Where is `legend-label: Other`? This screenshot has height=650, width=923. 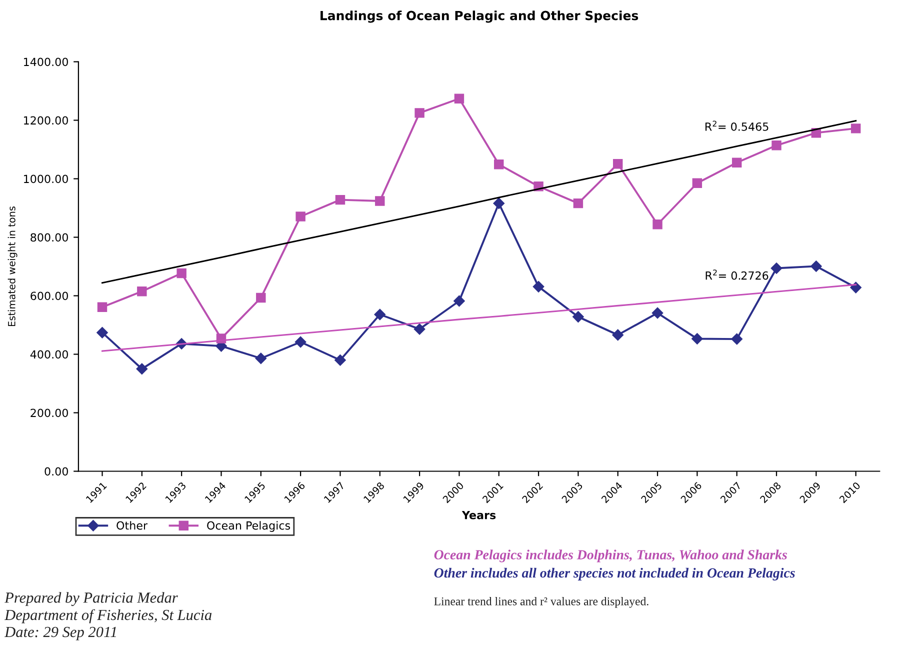 legend-label: Other is located at coordinates (132, 525).